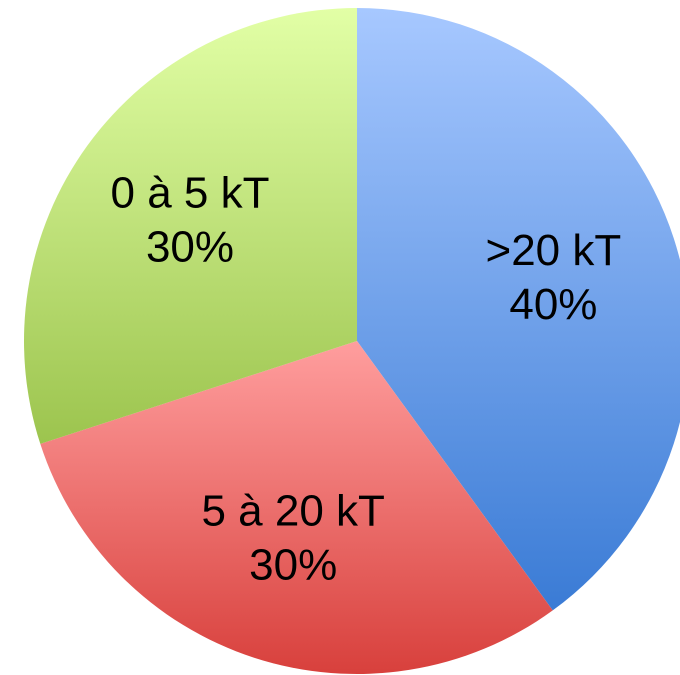 The image size is (680, 675). What do you see at coordinates (190, 193) in the screenshot?
I see `slice-category-label: 0 à 5 kT` at bounding box center [190, 193].